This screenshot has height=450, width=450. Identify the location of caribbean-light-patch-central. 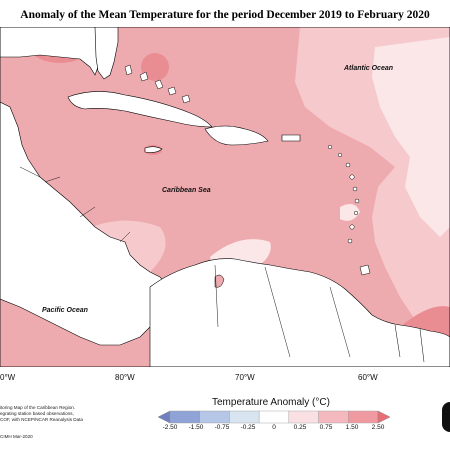
(350, 212).